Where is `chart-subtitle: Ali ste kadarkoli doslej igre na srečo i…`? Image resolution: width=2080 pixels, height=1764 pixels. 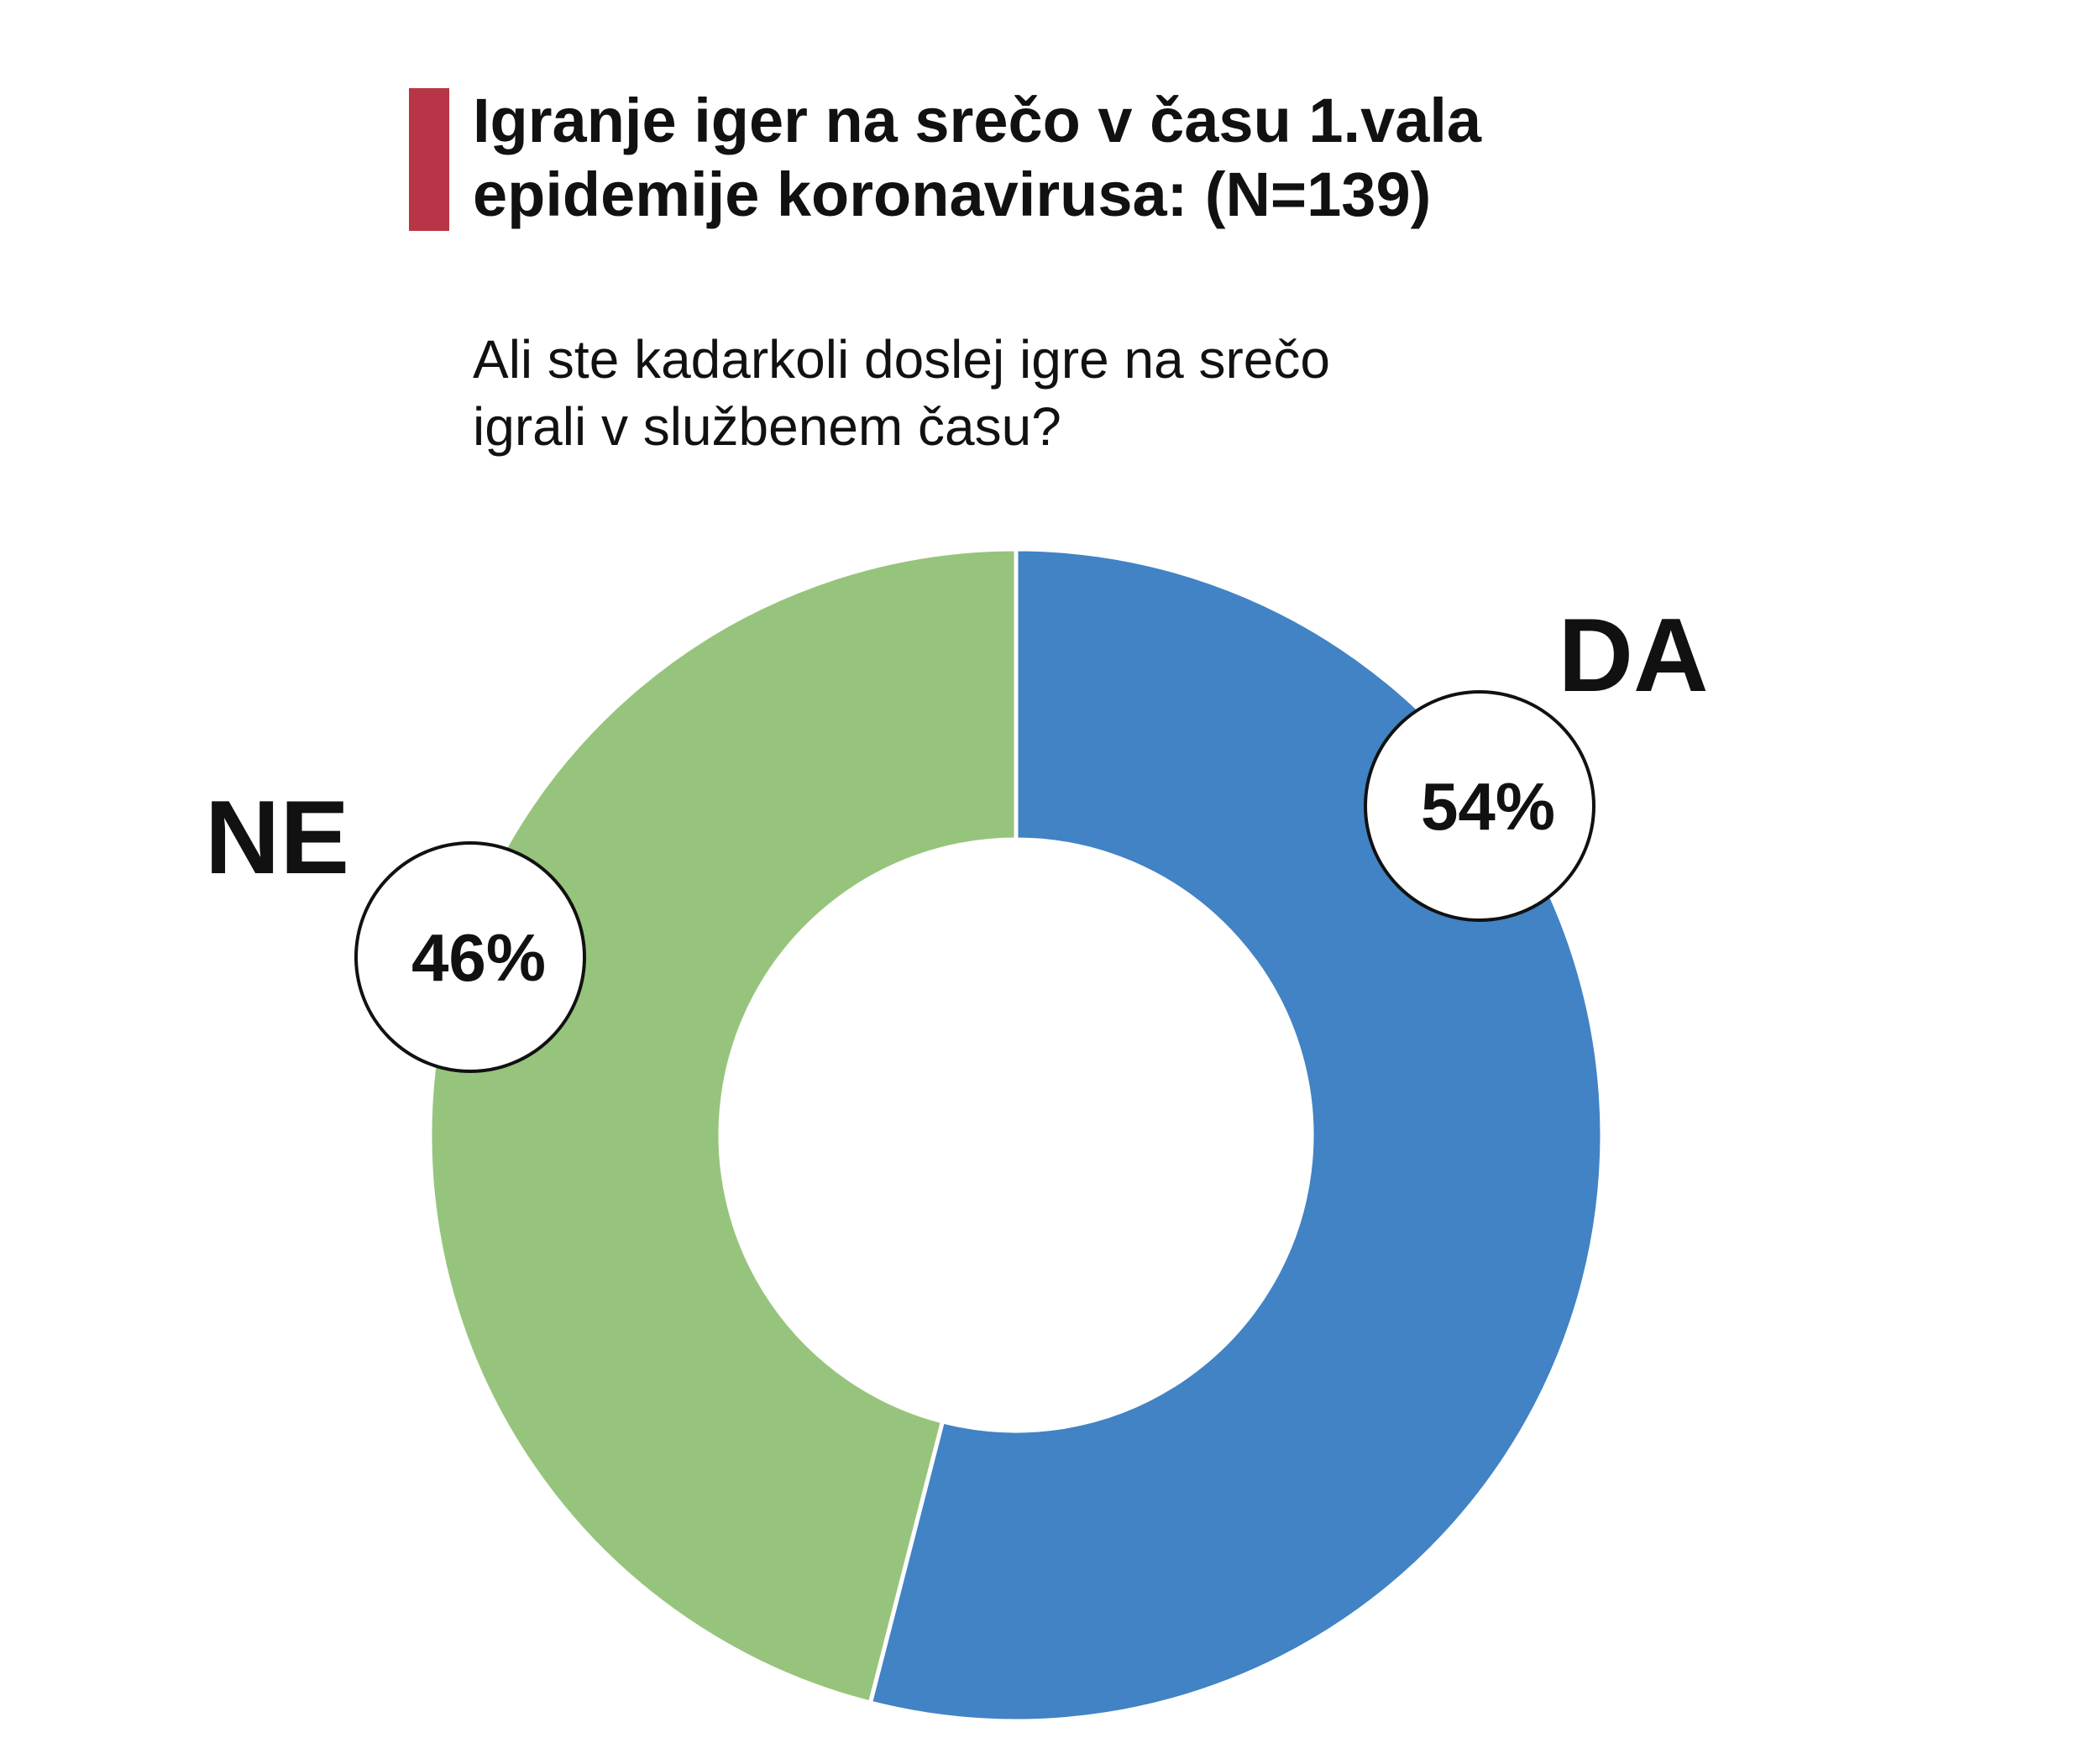 chart-subtitle: Ali ste kadarkoli doslej igre na srečo i… is located at coordinates (1186, 393).